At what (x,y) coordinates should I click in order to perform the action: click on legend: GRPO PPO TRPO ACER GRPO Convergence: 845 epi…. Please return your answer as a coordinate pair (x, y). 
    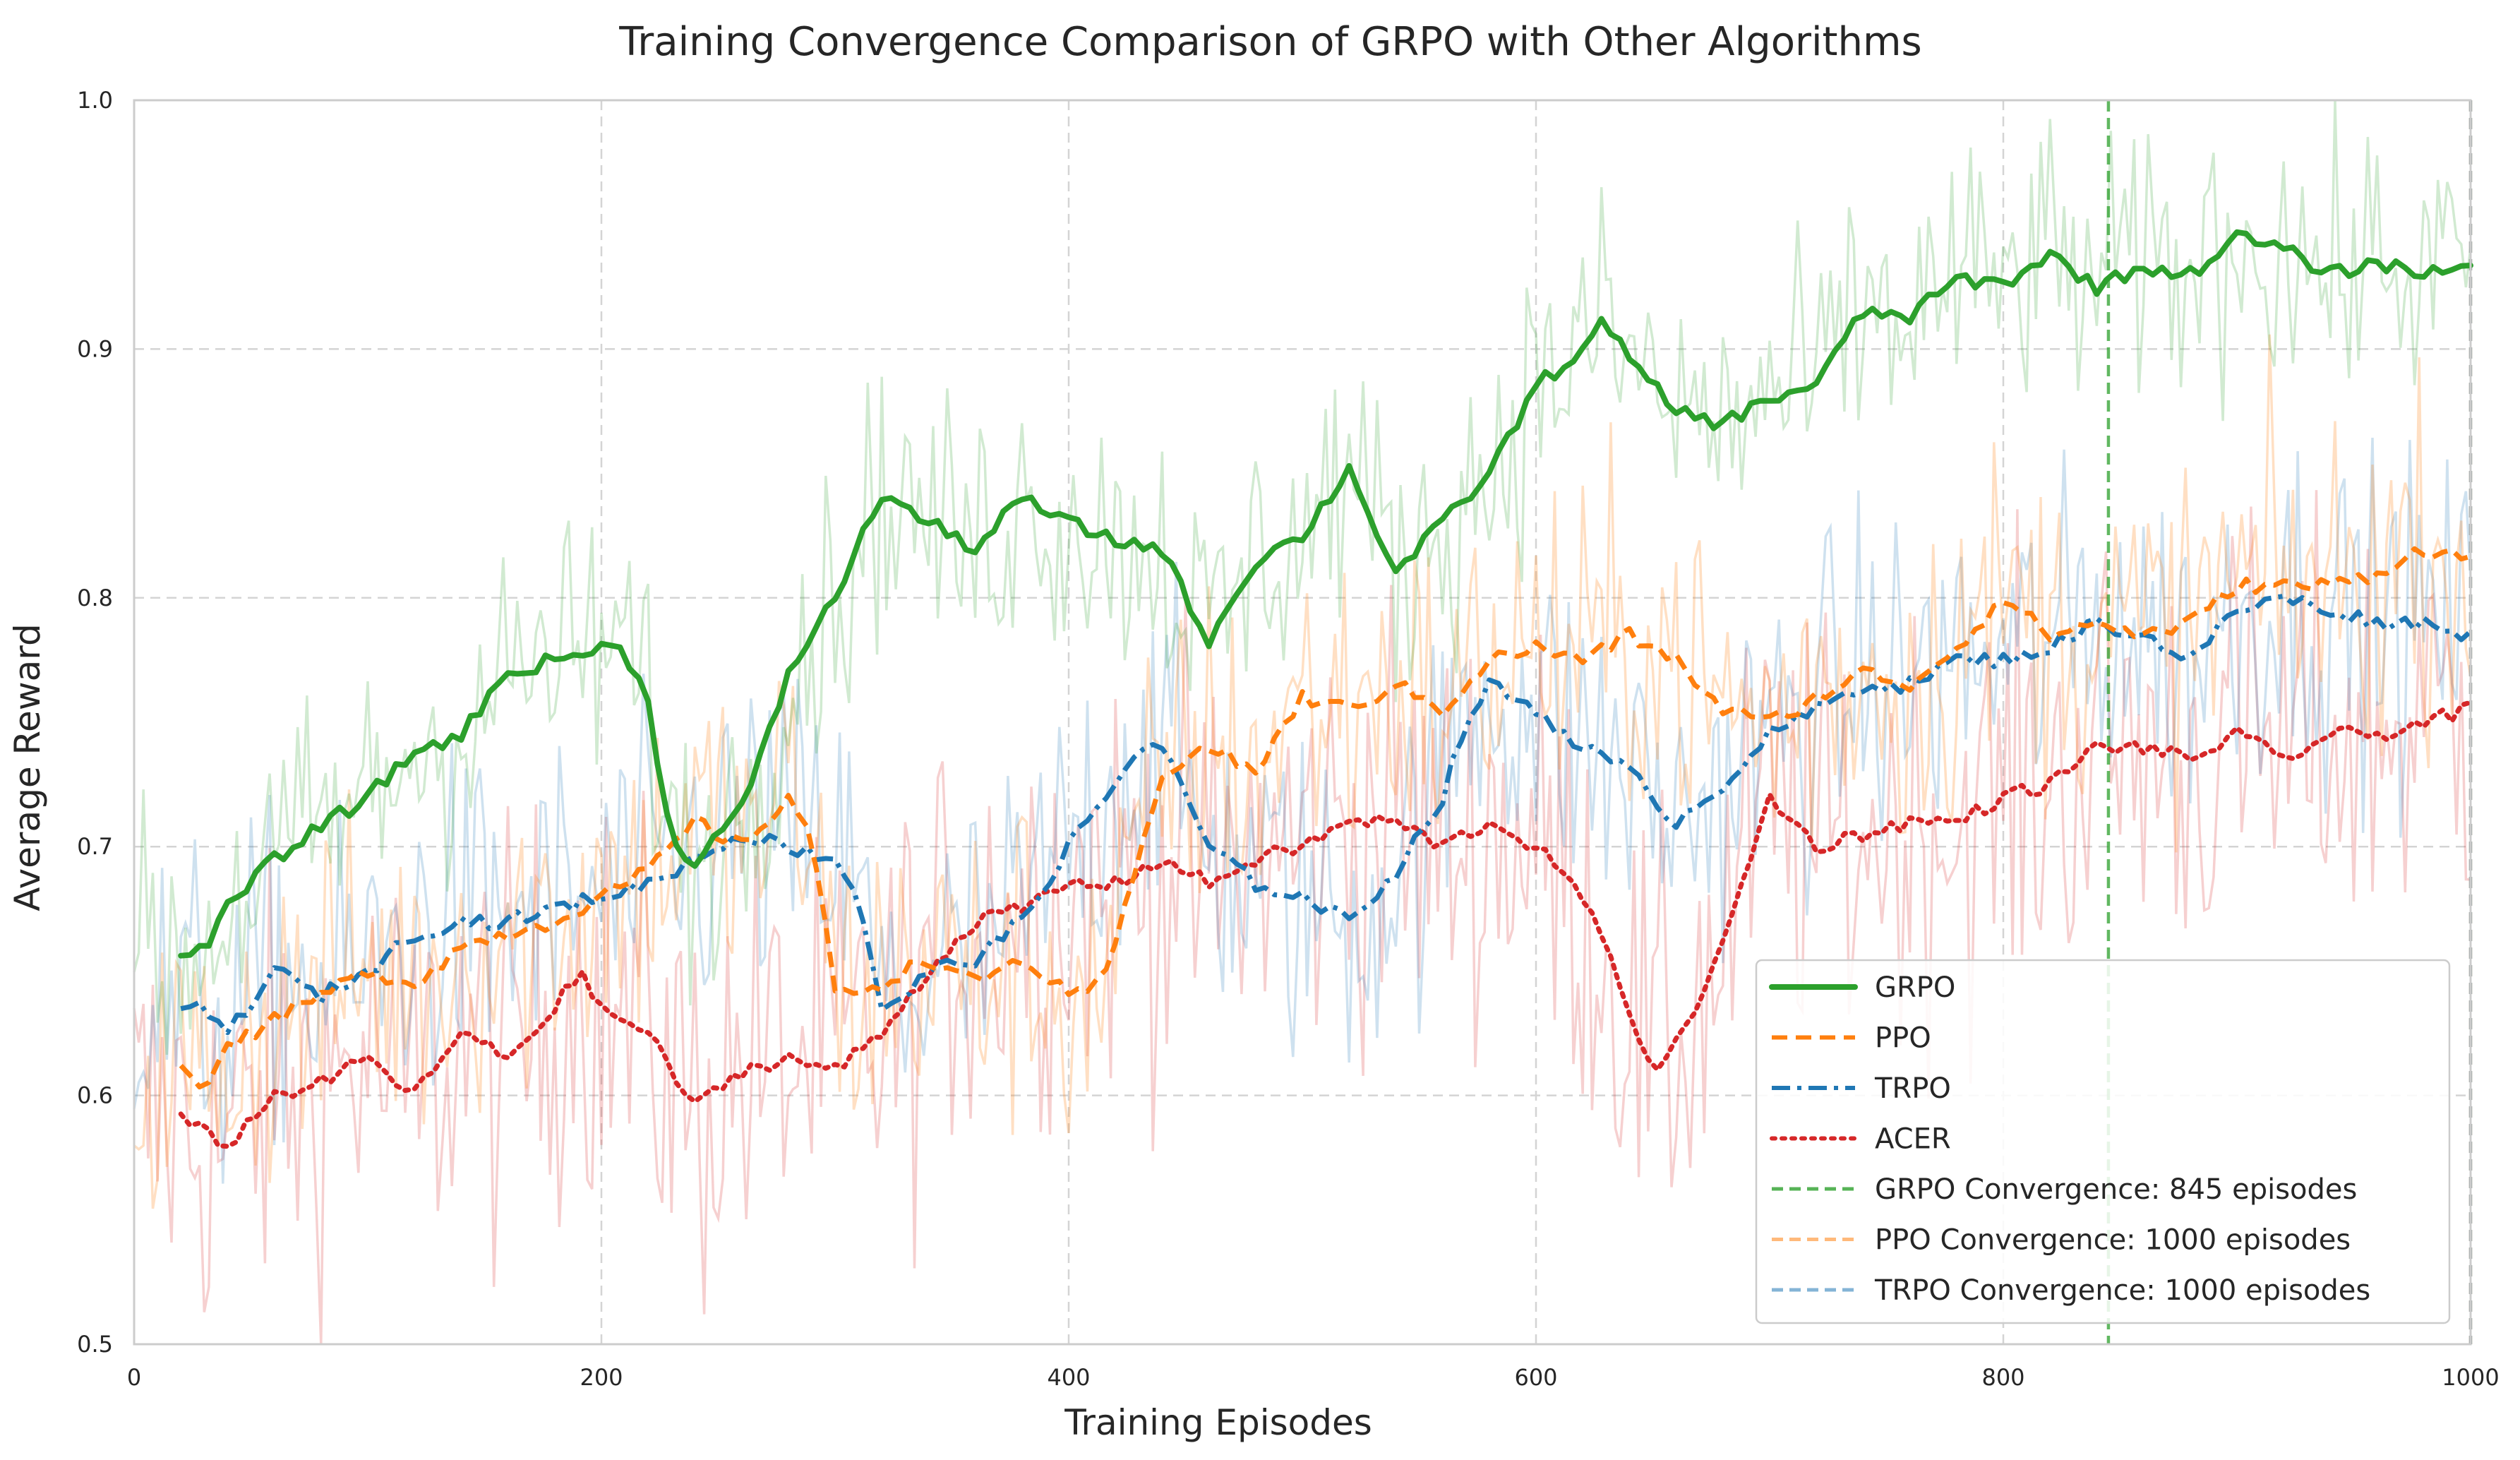
    Looking at the image, I should click on (2103, 1141).